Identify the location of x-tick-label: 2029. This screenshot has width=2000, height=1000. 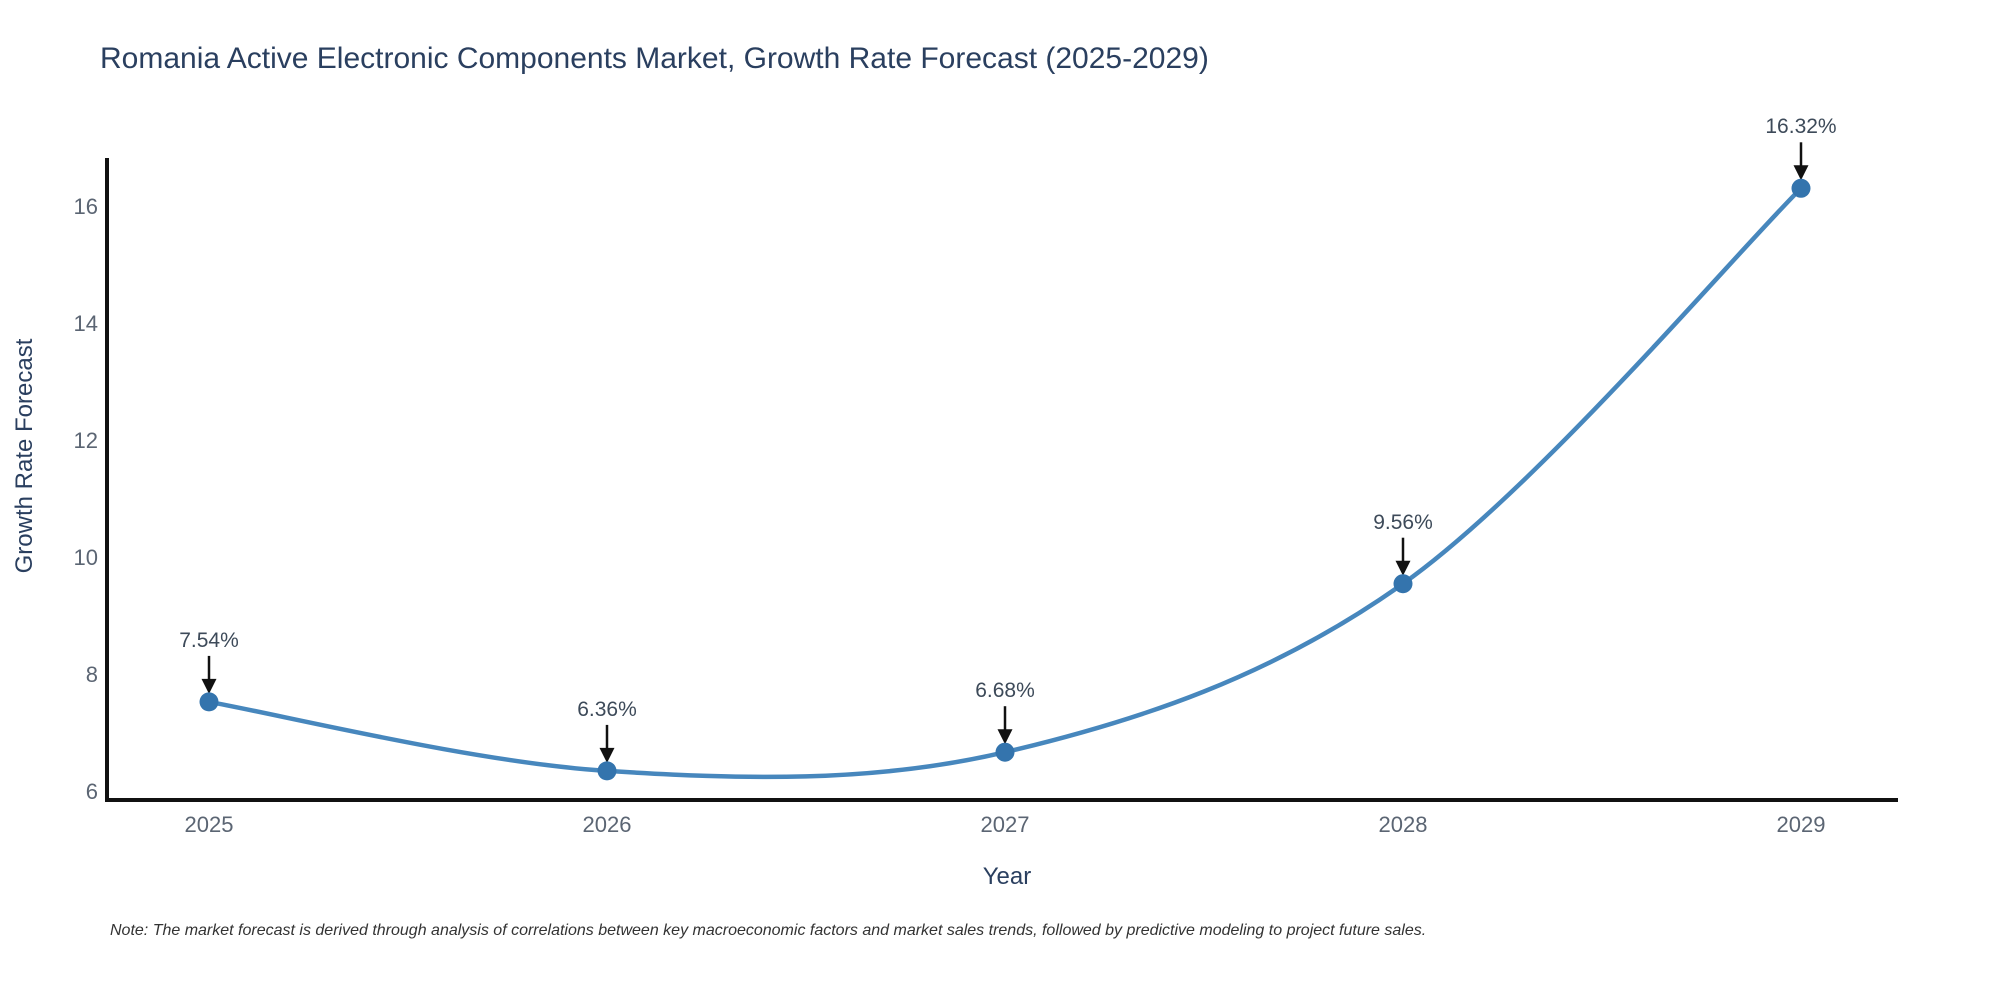
(1801, 824).